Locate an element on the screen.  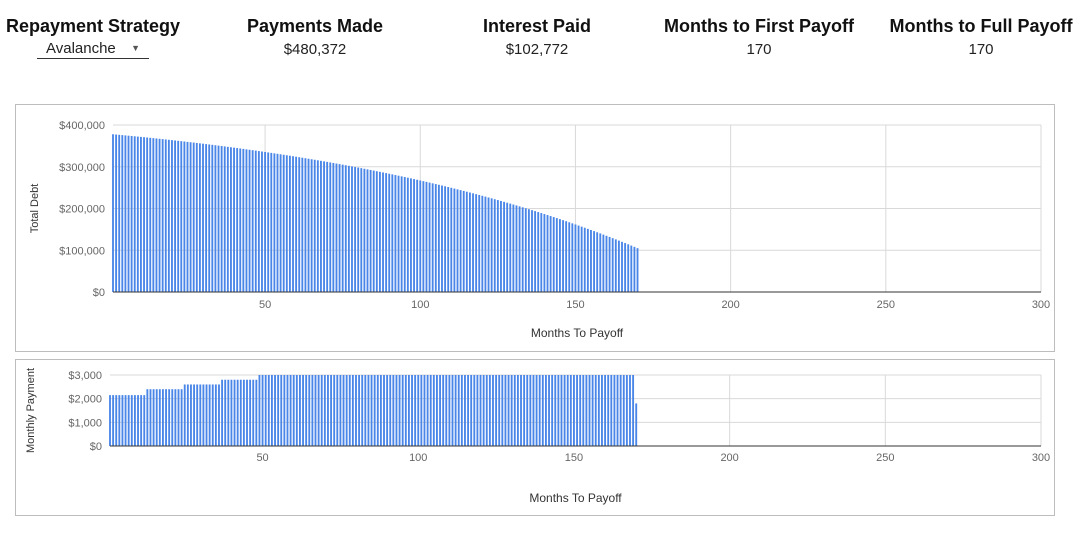
strategy-dropdown: Avalanche ▼ is located at coordinates (93, 49).